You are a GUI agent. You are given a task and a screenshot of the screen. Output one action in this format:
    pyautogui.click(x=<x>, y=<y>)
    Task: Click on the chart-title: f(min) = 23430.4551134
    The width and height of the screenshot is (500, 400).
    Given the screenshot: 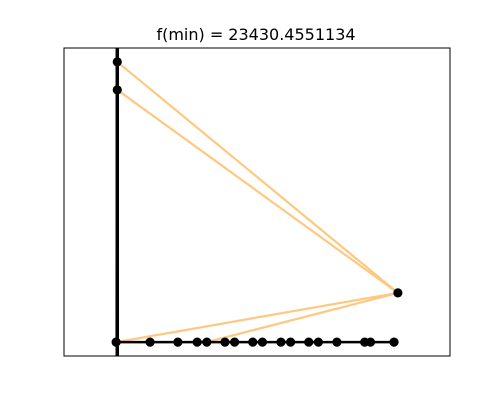 What is the action you would take?
    pyautogui.click(x=255, y=34)
    